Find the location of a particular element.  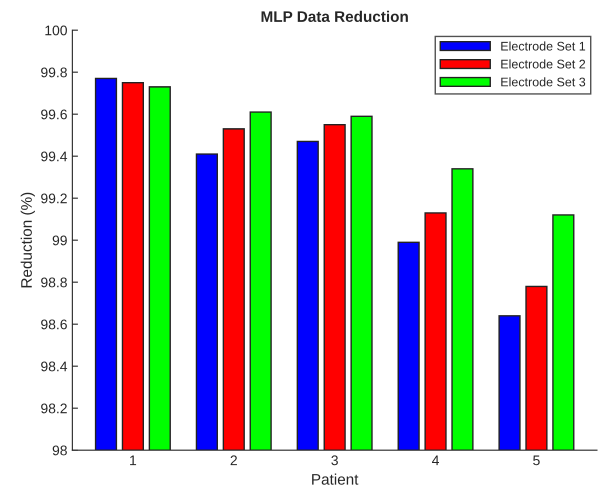

y-tick-label: 99.6 is located at coordinates (54, 115).